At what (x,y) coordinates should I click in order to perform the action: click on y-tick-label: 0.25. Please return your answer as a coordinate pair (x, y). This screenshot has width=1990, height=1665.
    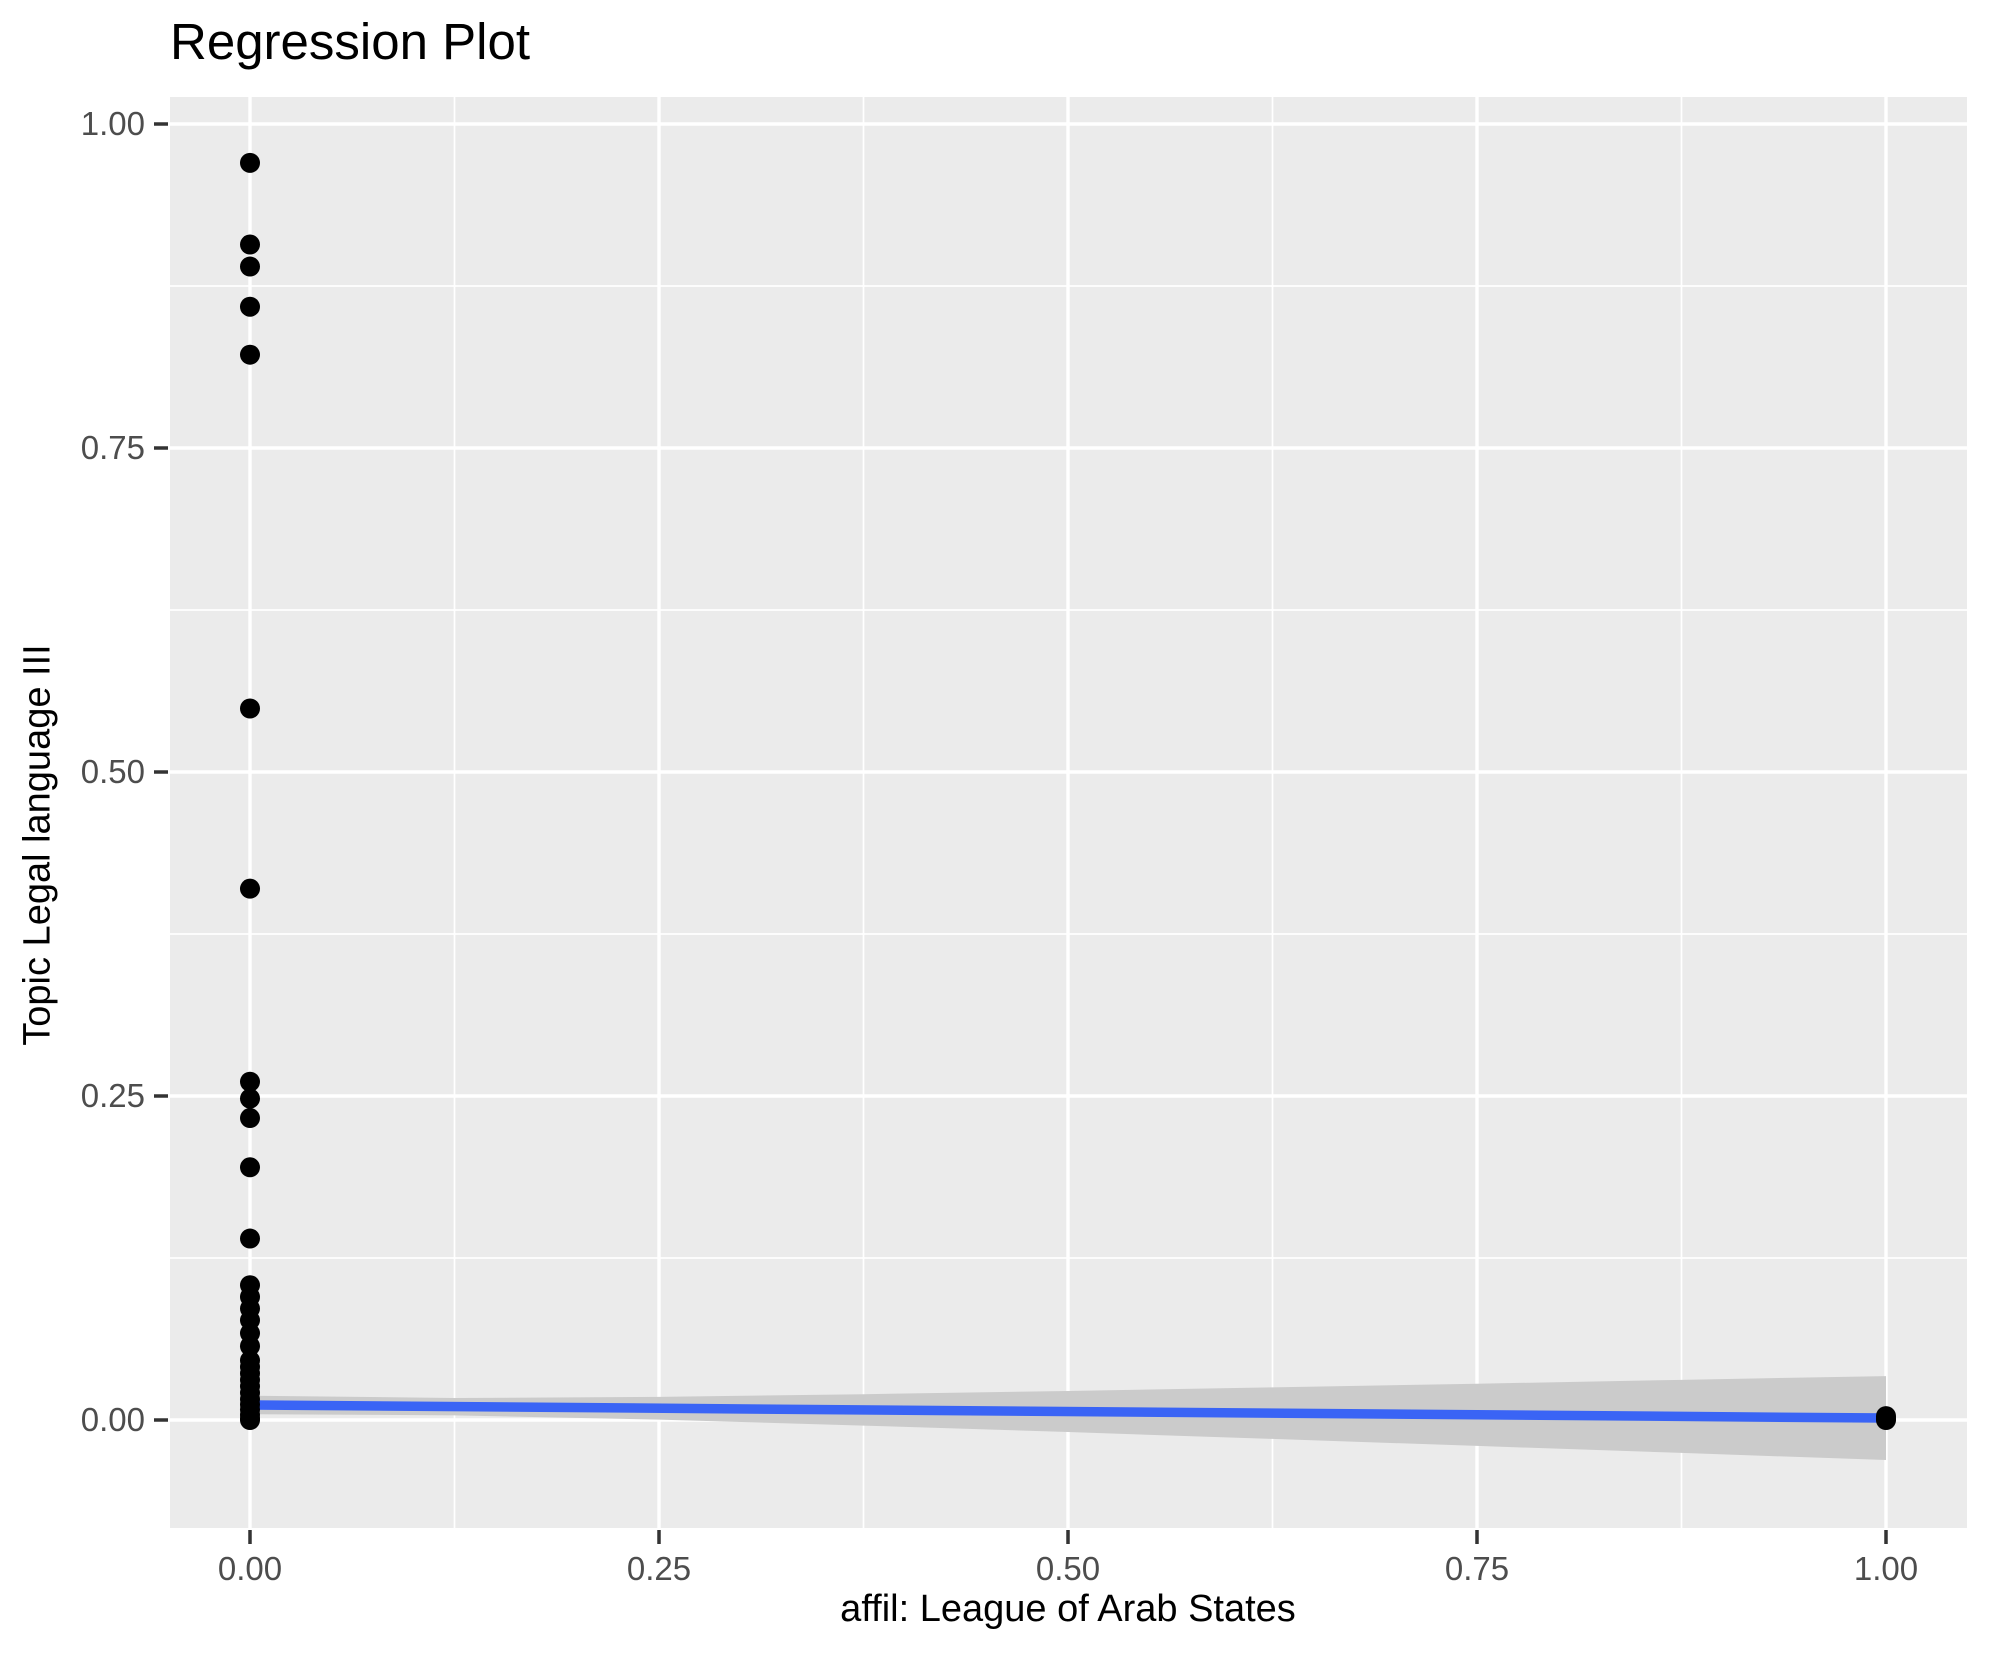
    Looking at the image, I should click on (112, 1095).